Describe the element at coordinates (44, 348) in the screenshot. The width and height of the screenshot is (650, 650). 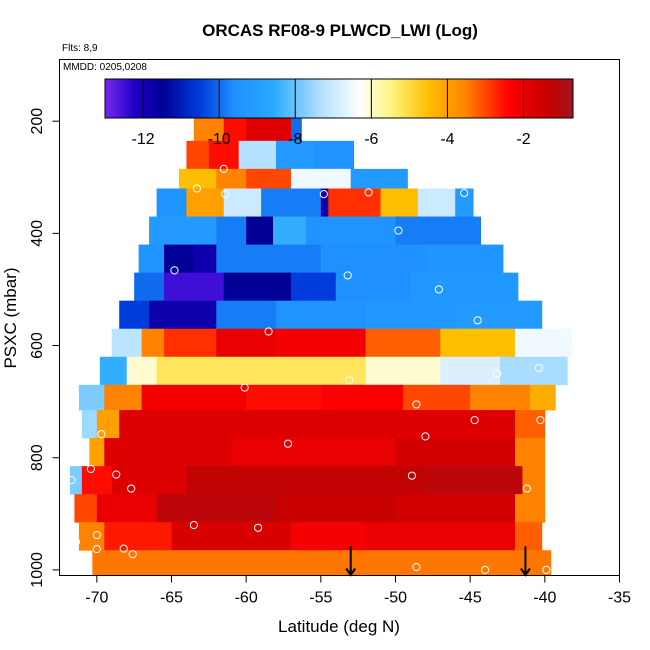
I see `y-axis: 200 400 600 800 1000` at that location.